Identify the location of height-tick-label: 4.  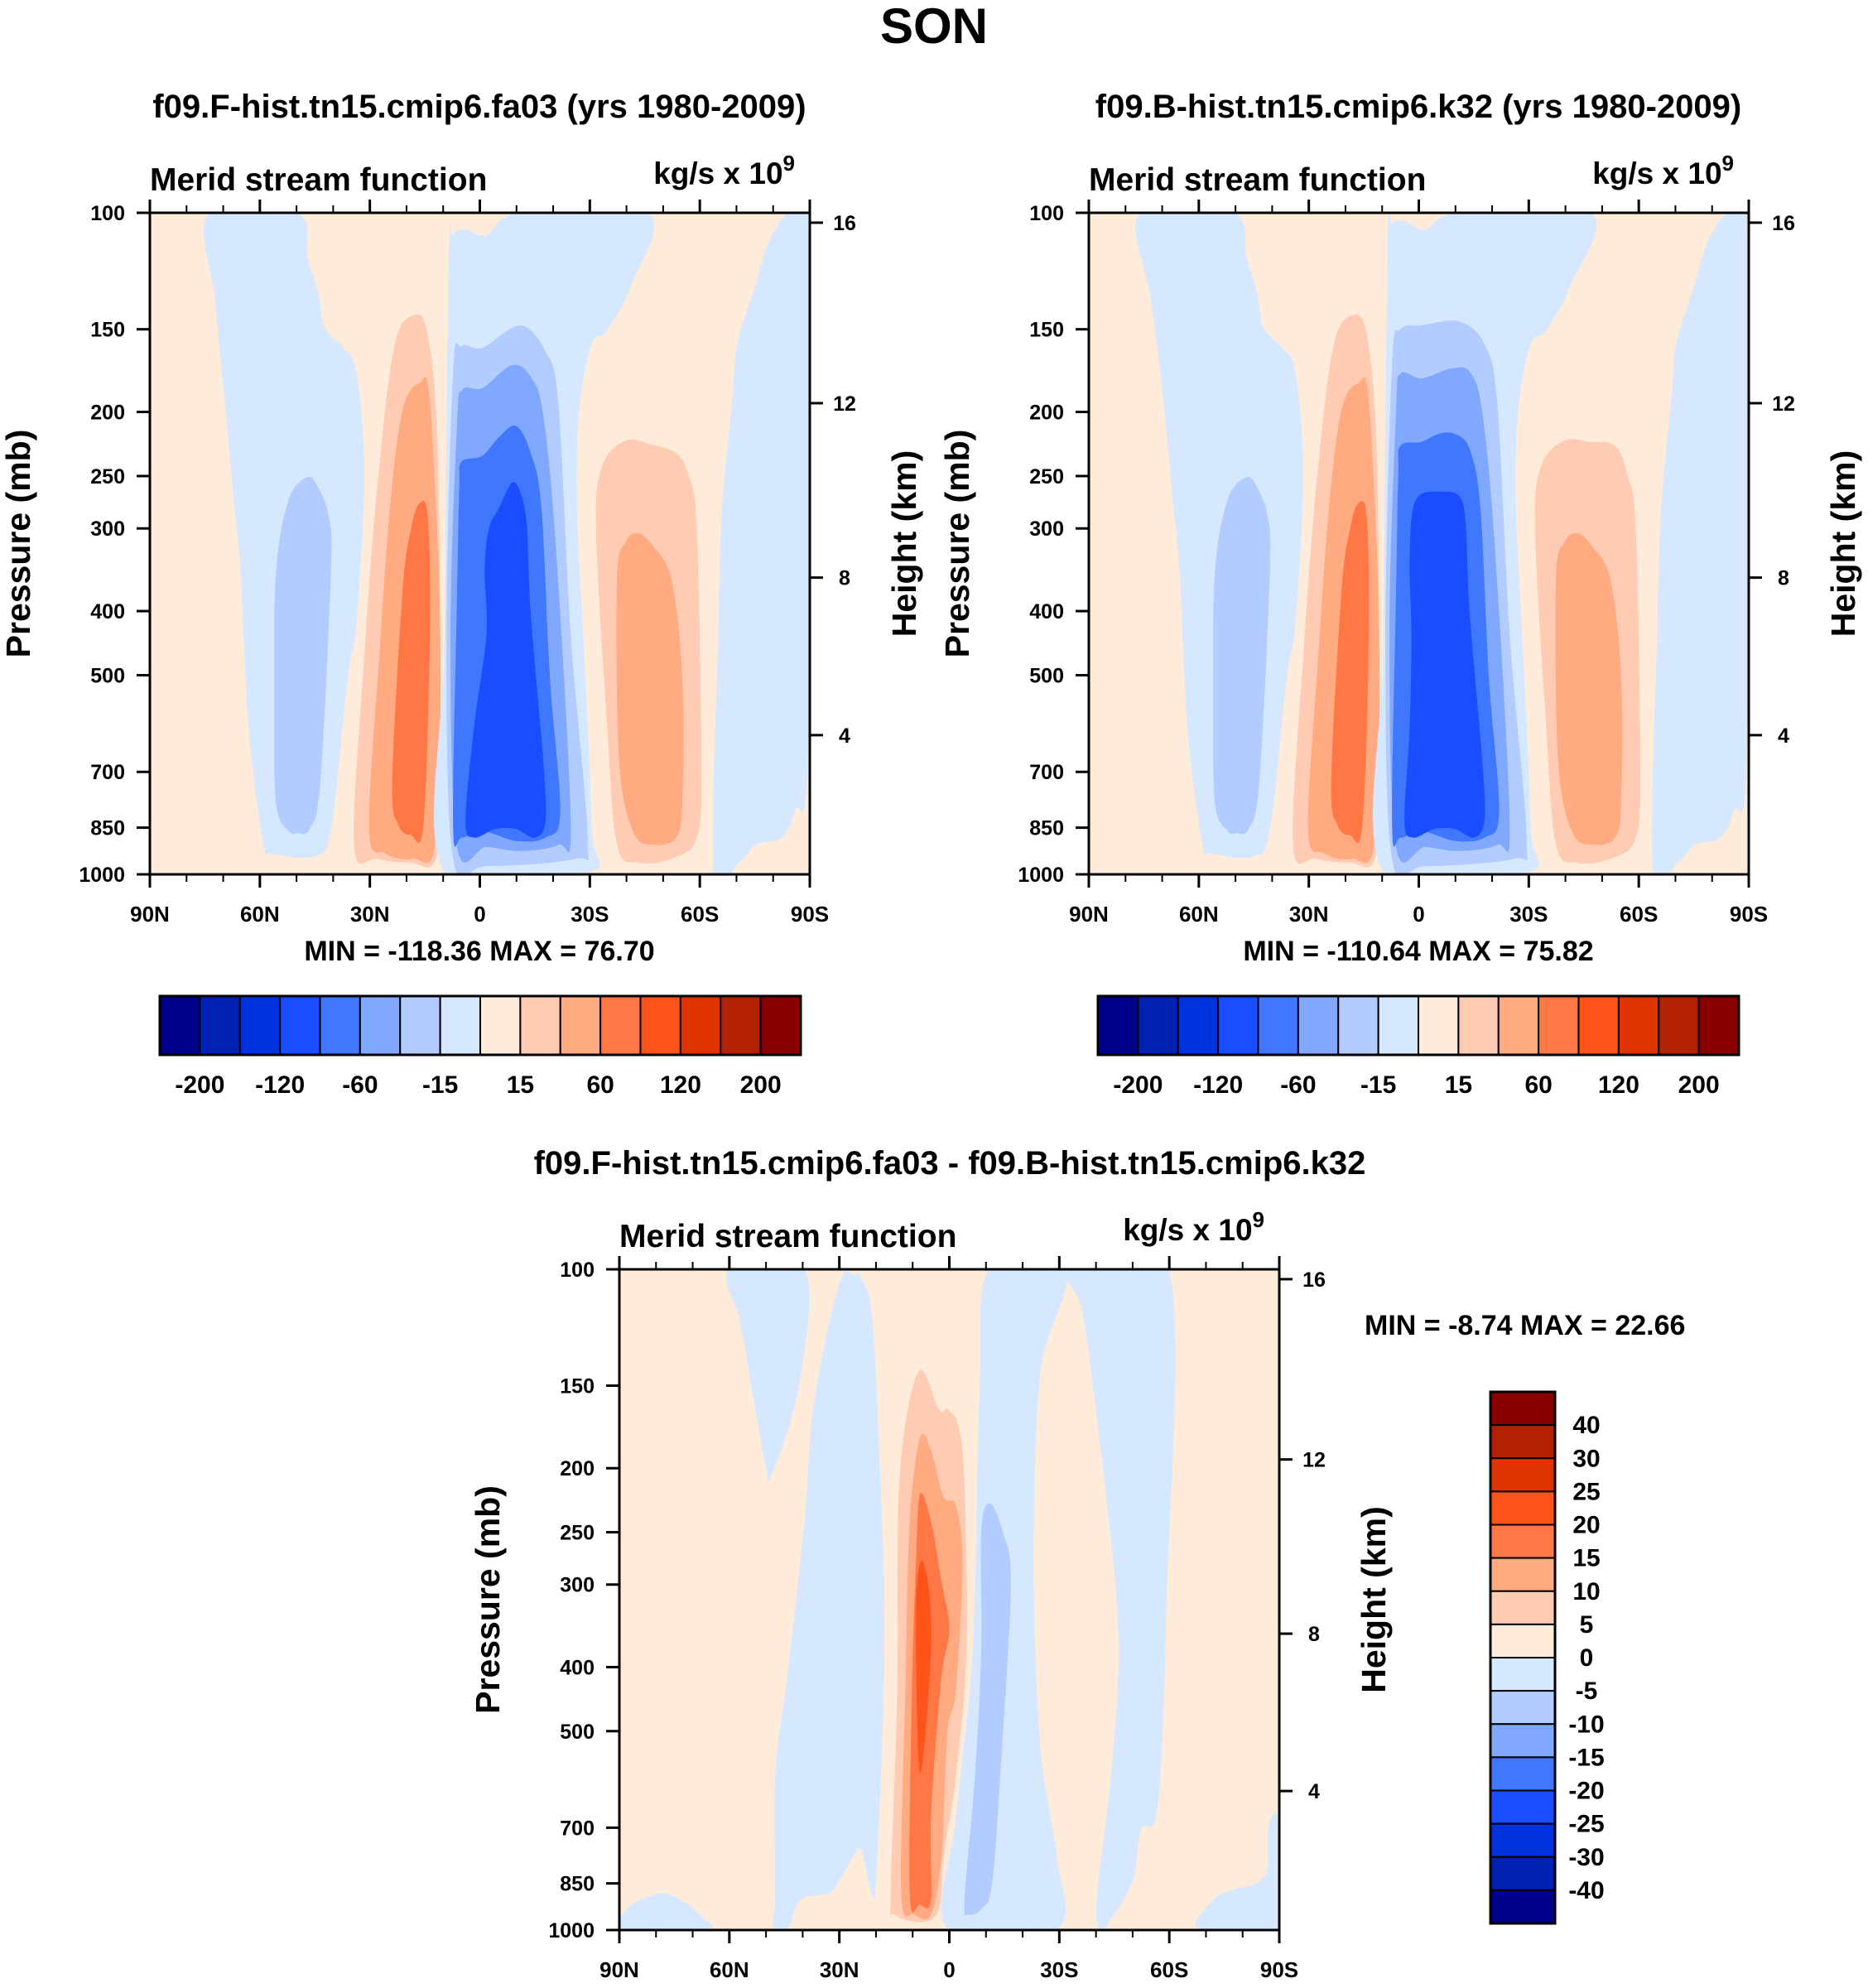
(1314, 1792).